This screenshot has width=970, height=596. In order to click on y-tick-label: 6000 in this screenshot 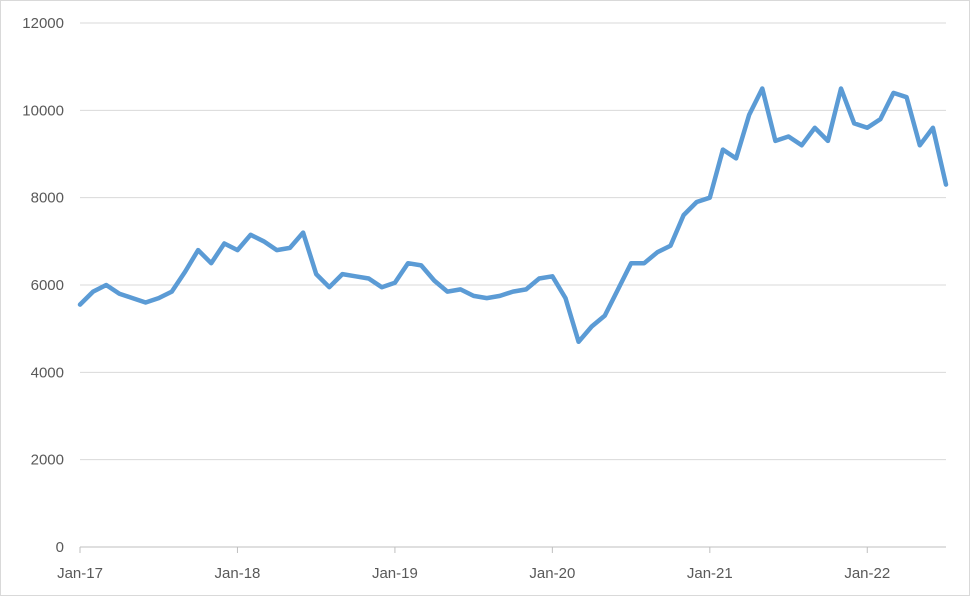, I will do `click(47, 285)`.